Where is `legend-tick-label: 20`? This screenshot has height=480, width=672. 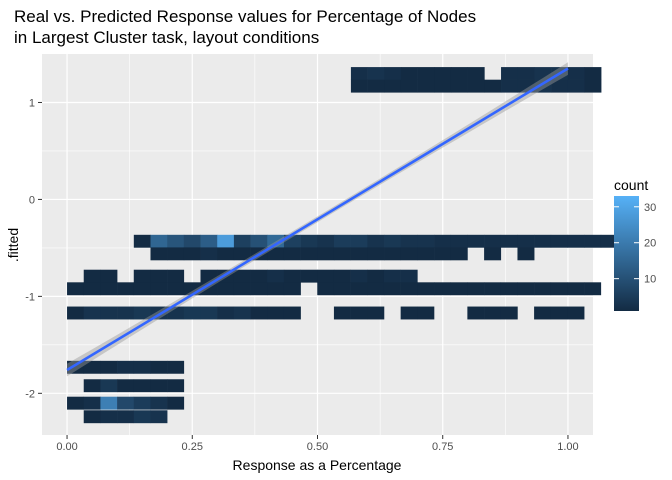 legend-tick-label: 20 is located at coordinates (650, 244).